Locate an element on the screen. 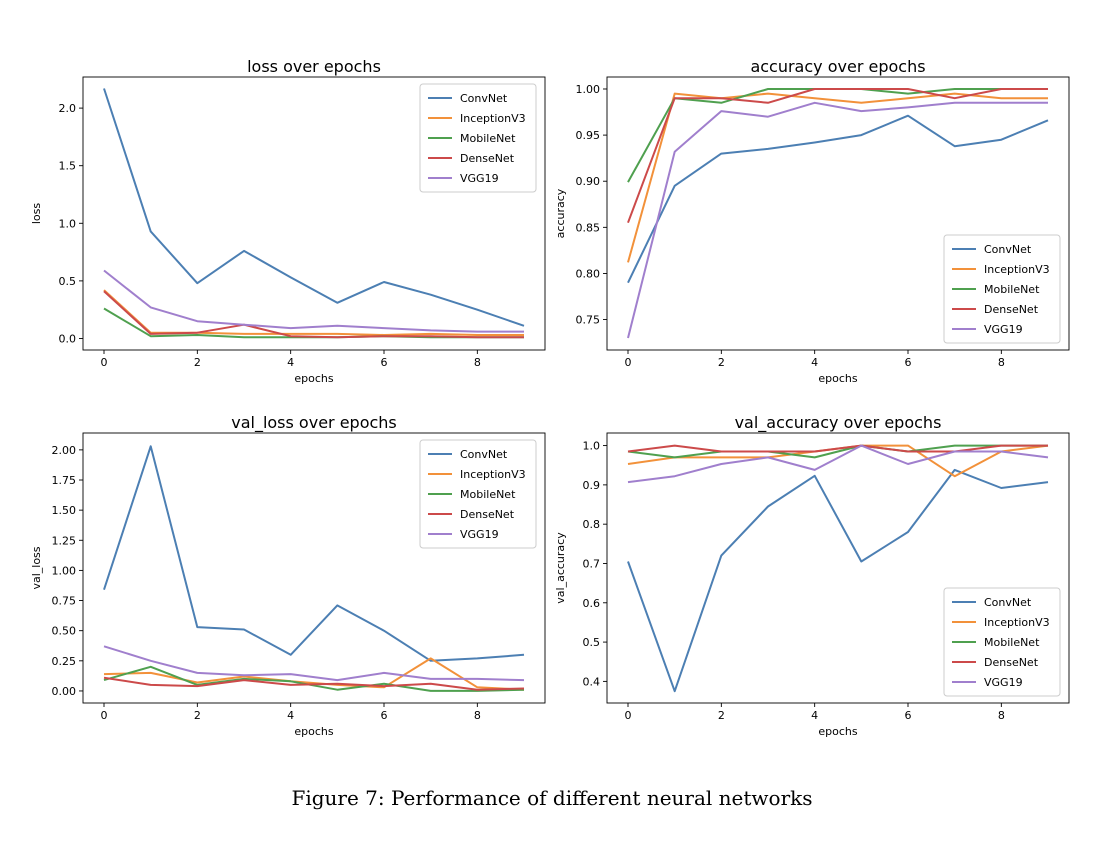  y-axis-label: val_accuracy is located at coordinates (560, 568).